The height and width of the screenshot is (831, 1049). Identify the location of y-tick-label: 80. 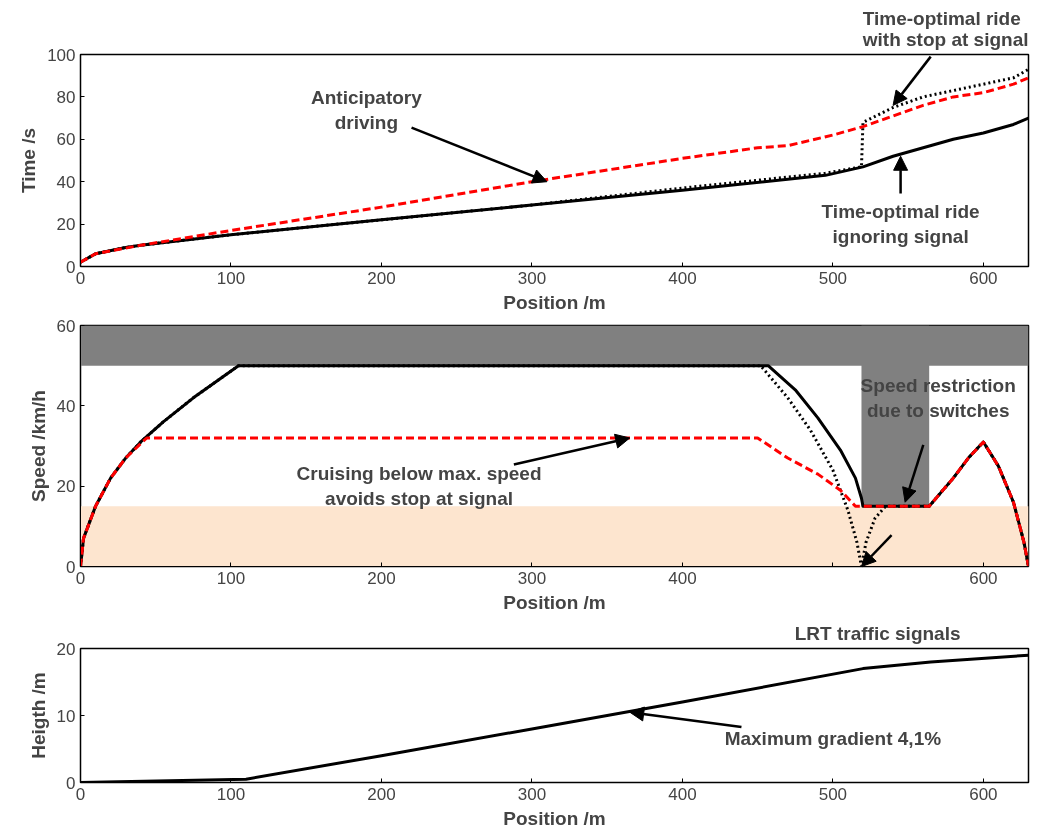
(66, 97).